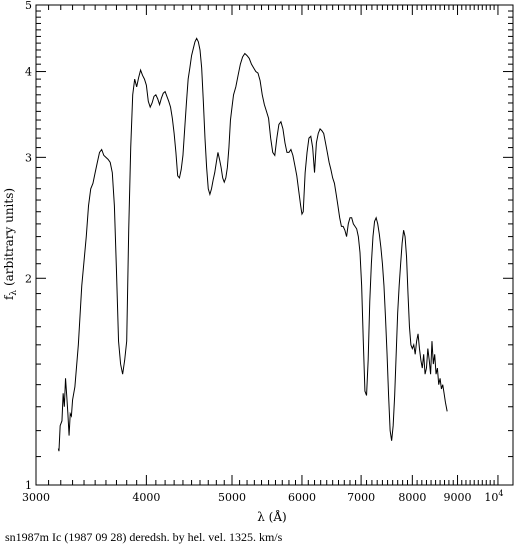 This screenshot has height=546, width=517. Describe the element at coordinates (28, 278) in the screenshot. I see `y-tick-label: 2` at that location.